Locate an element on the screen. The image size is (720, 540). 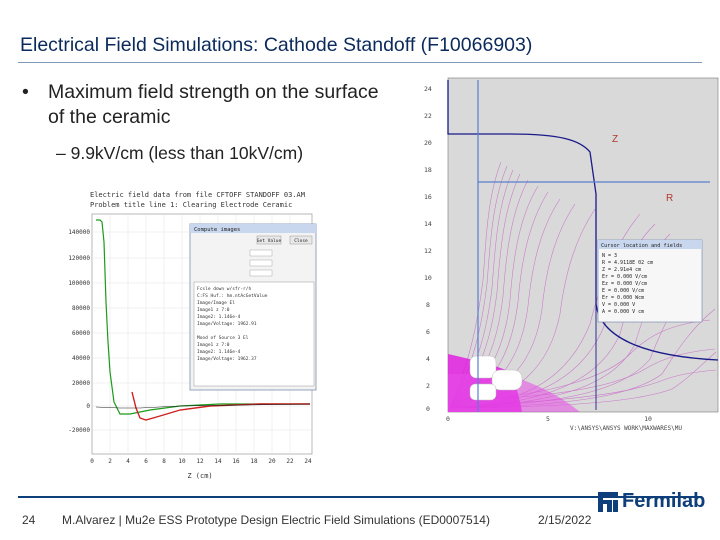
panel-line: C:FS Huf.: hm.ntAcGetValue is located at coordinates (232, 296).